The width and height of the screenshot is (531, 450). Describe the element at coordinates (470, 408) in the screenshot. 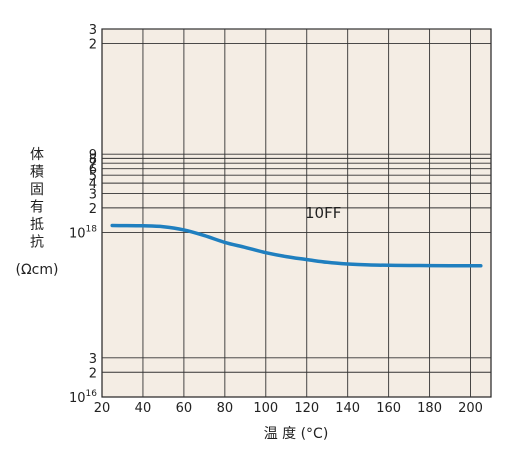

I see `x-tick-label: 200` at that location.